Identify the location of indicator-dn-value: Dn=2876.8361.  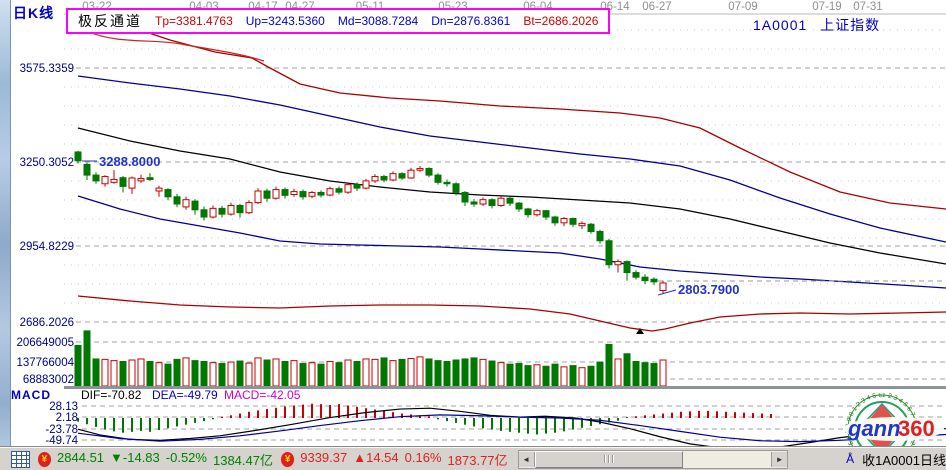
(471, 21).